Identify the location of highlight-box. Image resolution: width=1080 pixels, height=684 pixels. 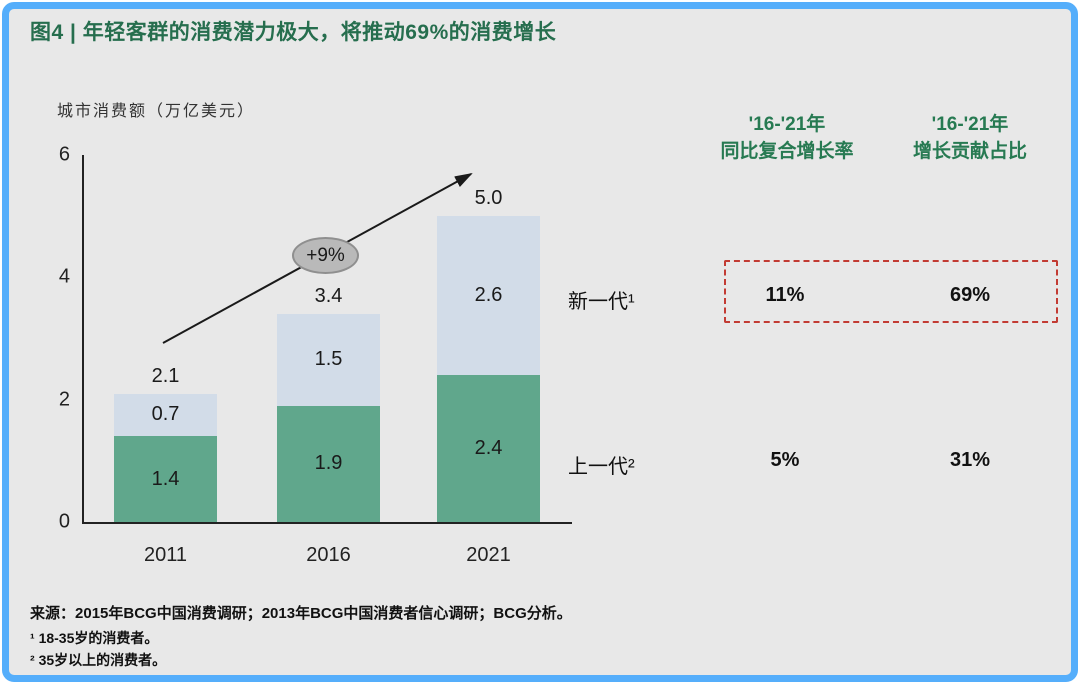
(891, 291).